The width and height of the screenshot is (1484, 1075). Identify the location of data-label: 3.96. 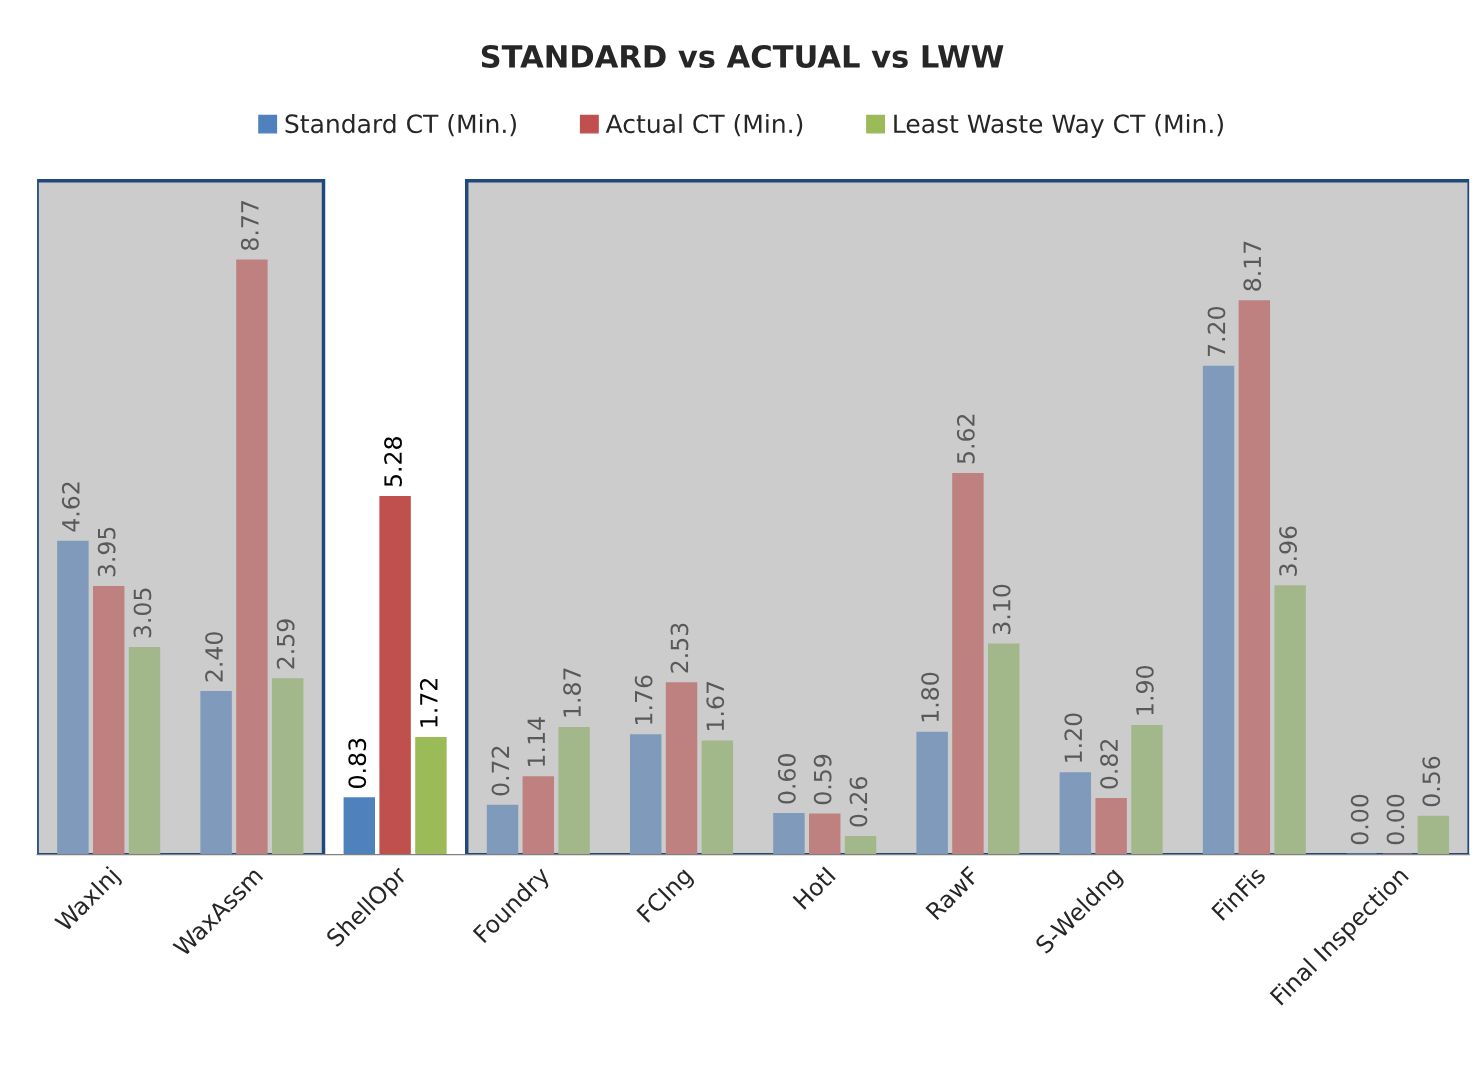
(1288, 551).